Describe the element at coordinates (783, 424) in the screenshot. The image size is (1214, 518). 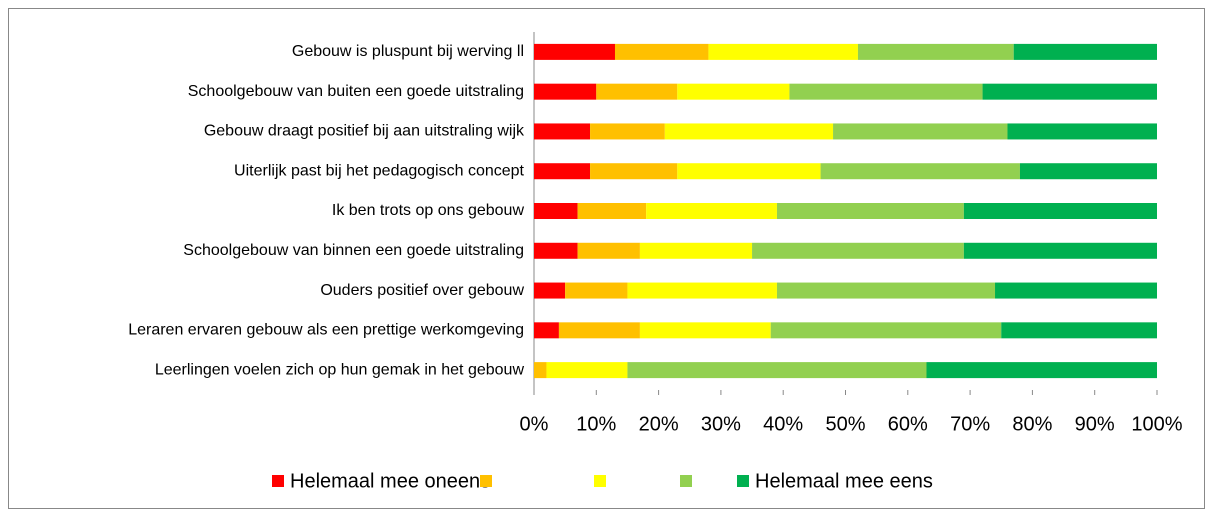
I see `x-tick-label: 40%` at that location.